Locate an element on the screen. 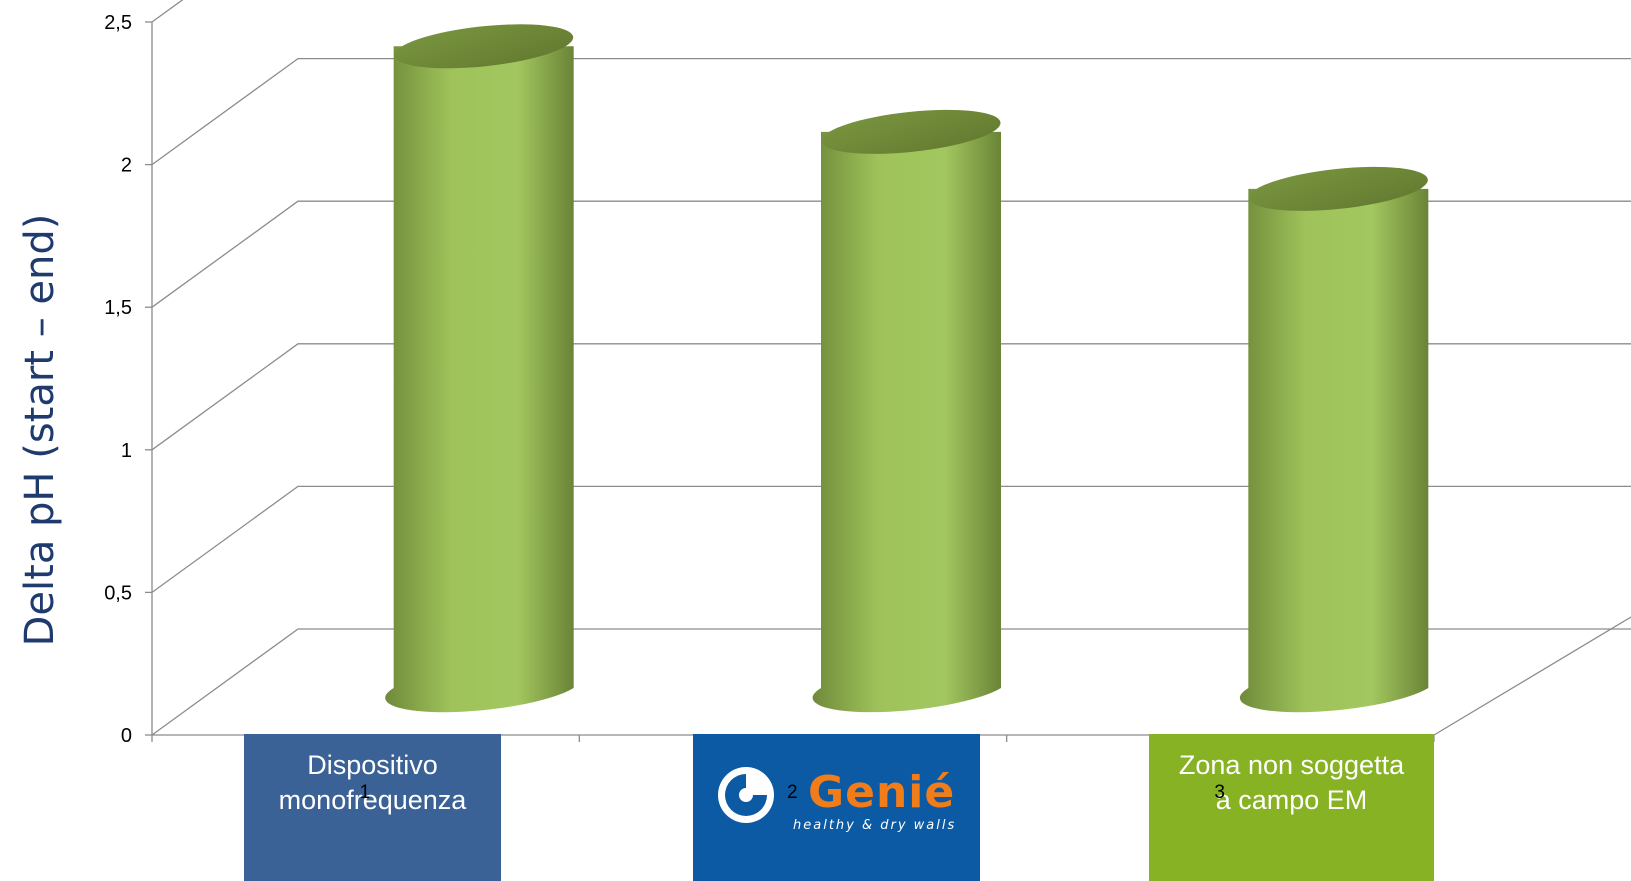 This screenshot has width=1631, height=881. category-label-box: Zona non soggetta a campo EM is located at coordinates (1291, 807).